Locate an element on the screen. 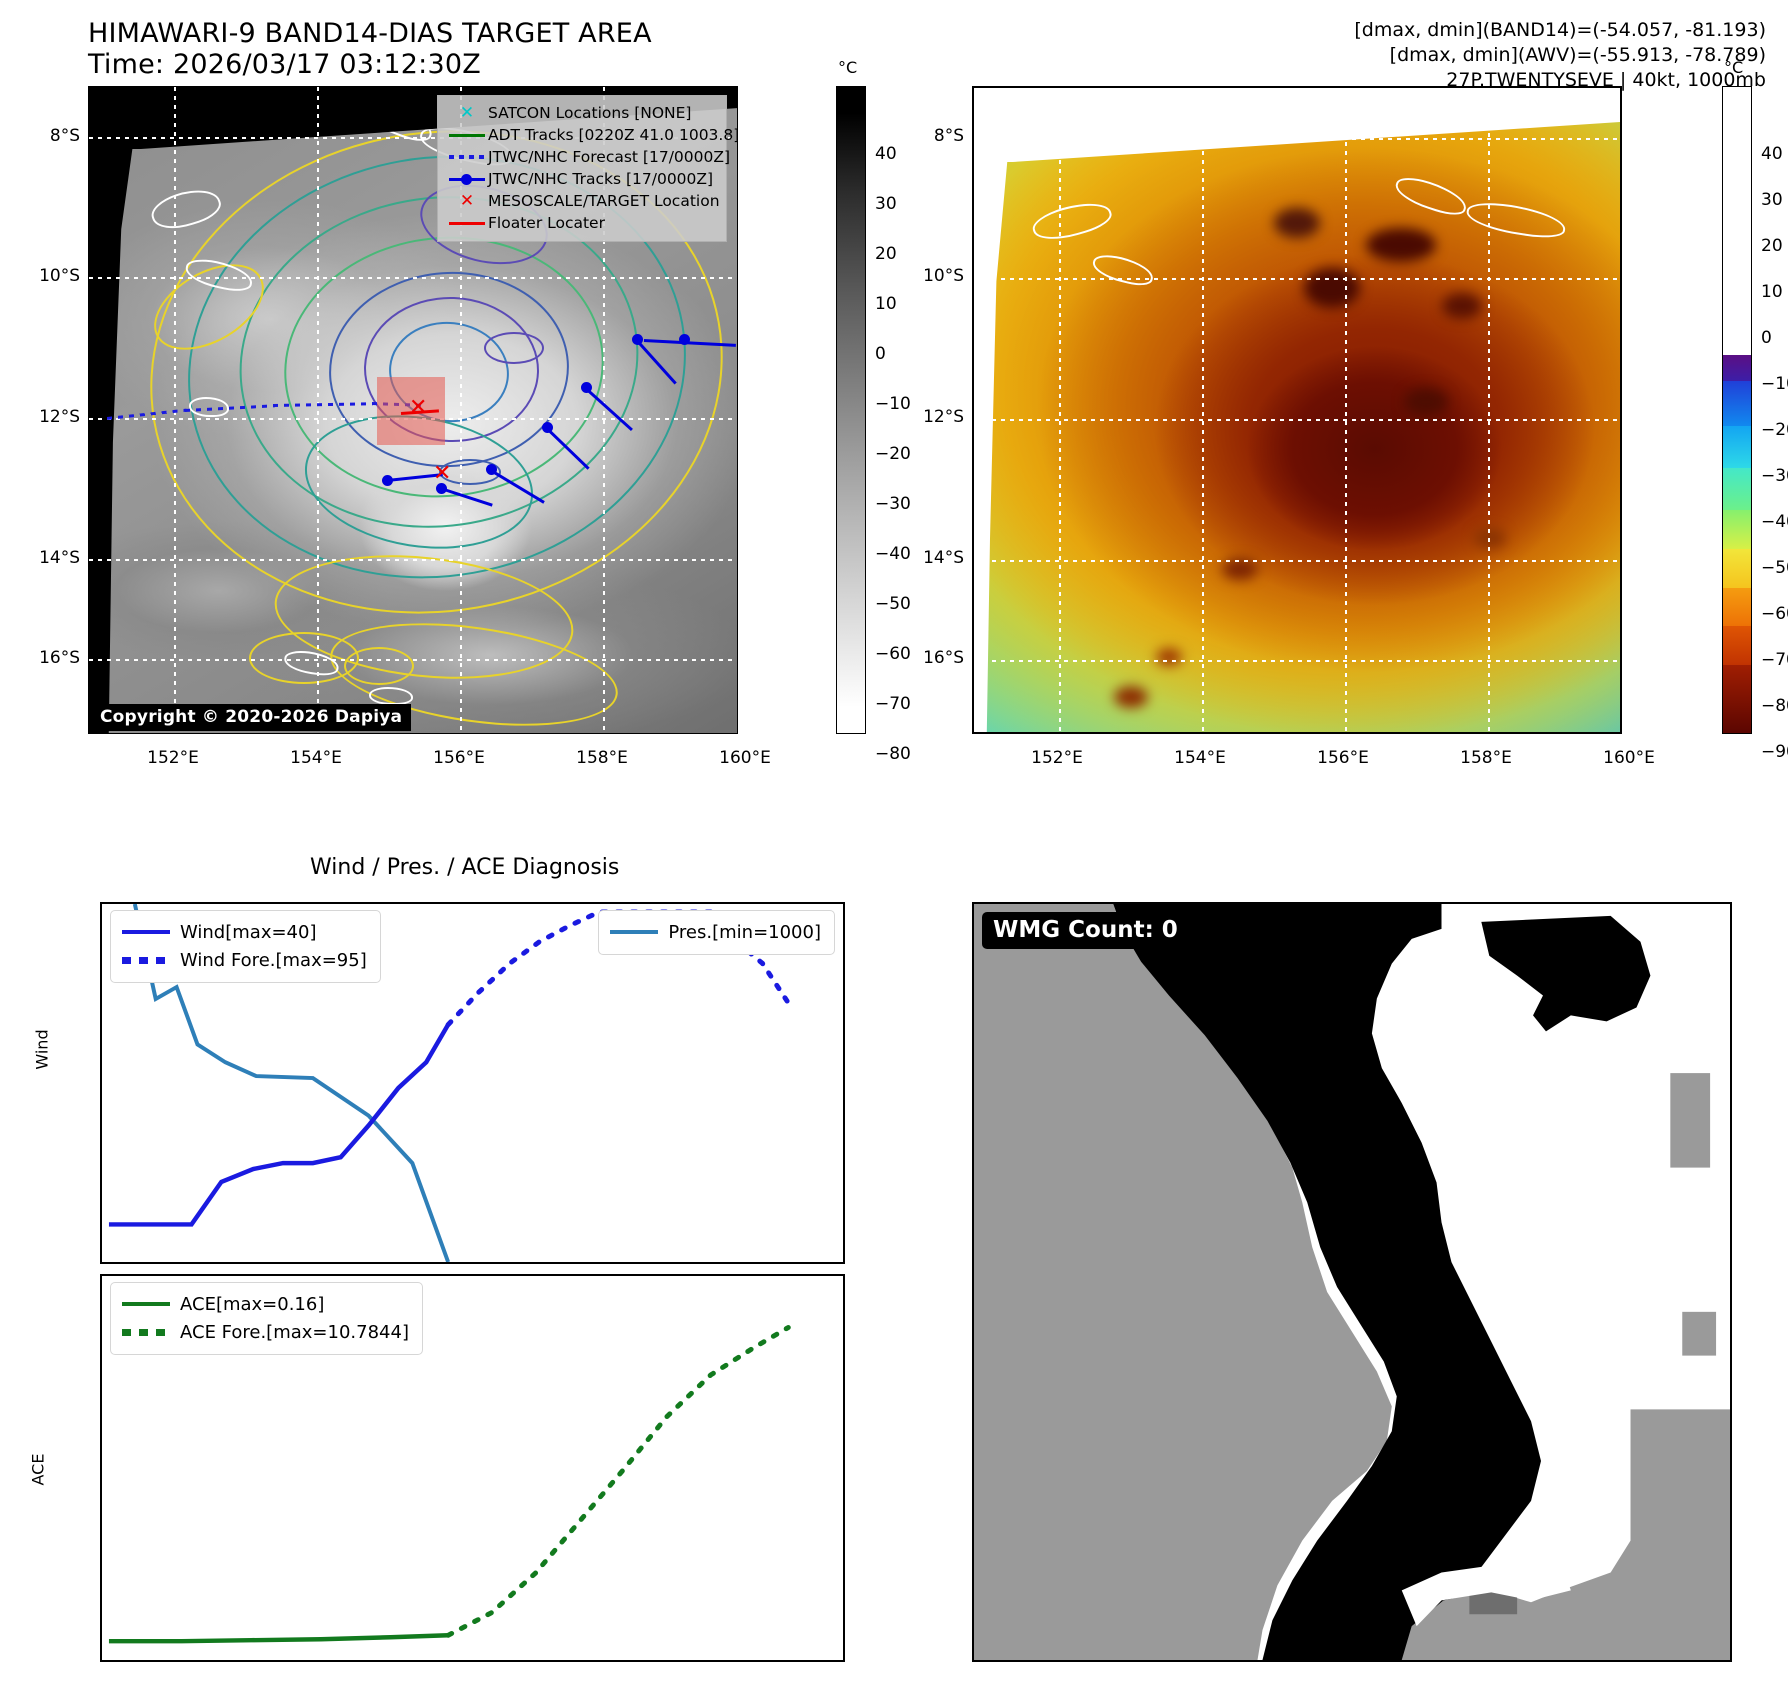  legend-label: MESOSCALE/TARGET Location is located at coordinates (604, 201).